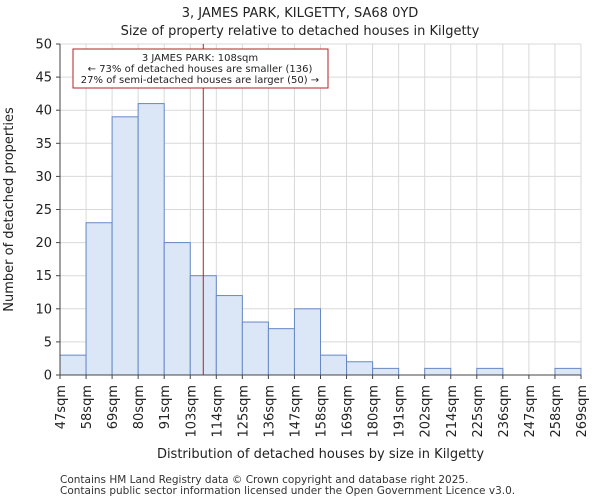  I want to click on x-tick-label: 158sqm, so click(322, 411).